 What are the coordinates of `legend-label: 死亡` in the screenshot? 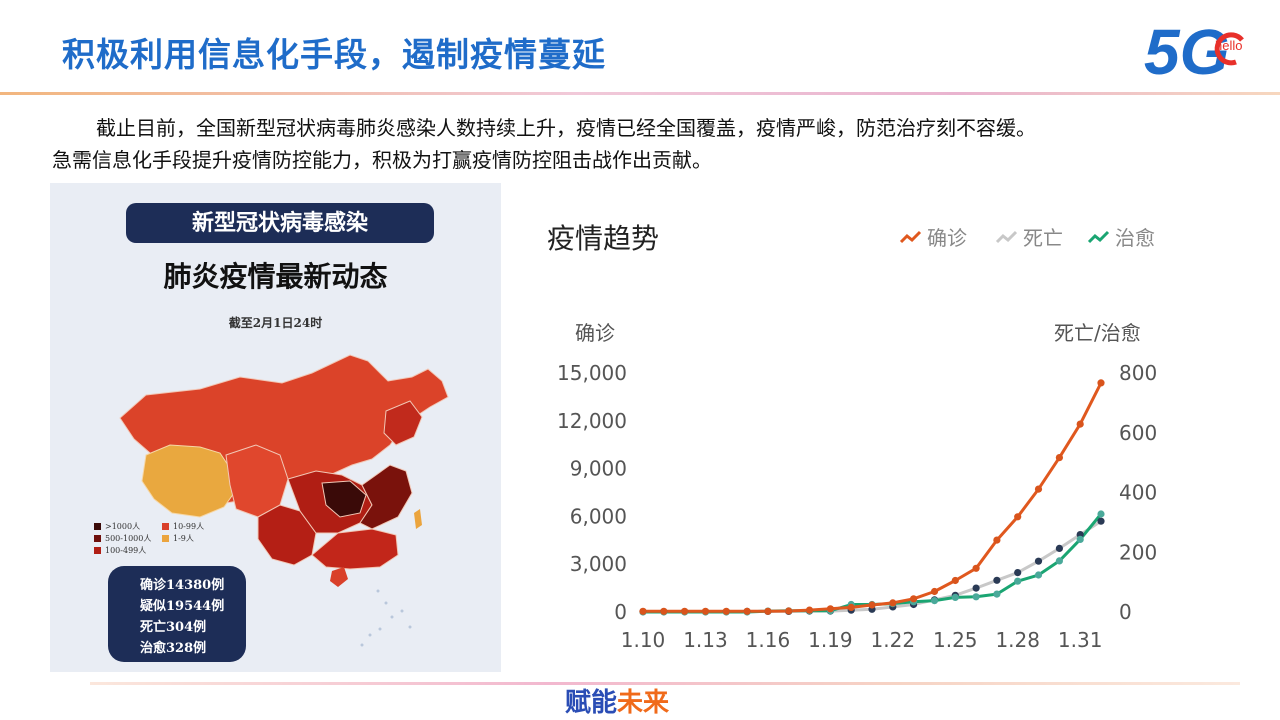 It's located at (1043, 238).